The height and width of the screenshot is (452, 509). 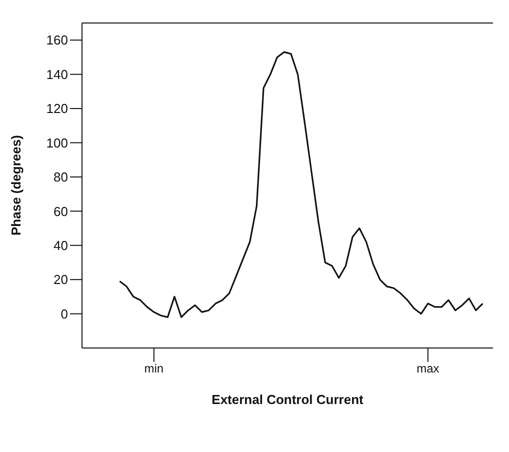 I want to click on x-tick-label: max, so click(x=428, y=369).